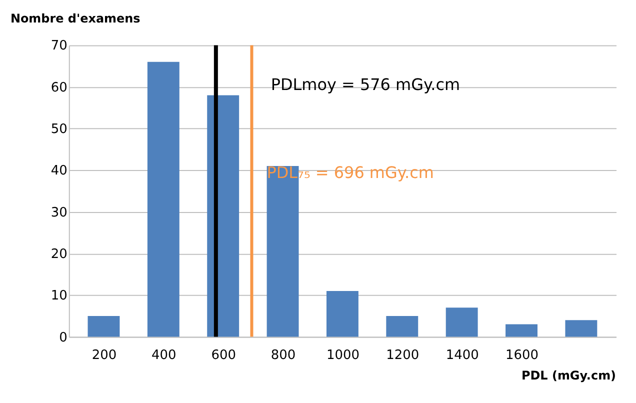  Describe the element at coordinates (462, 356) in the screenshot. I see `x-tick-label: 1400` at that location.